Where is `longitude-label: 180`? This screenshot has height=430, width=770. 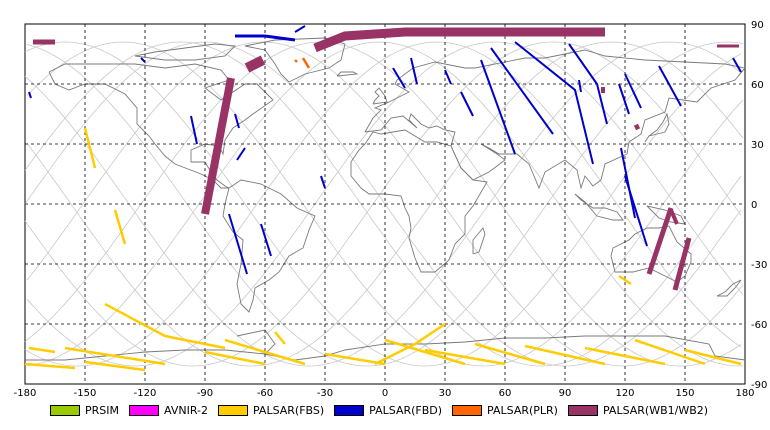
longitude-label: 180 is located at coordinates (744, 393).